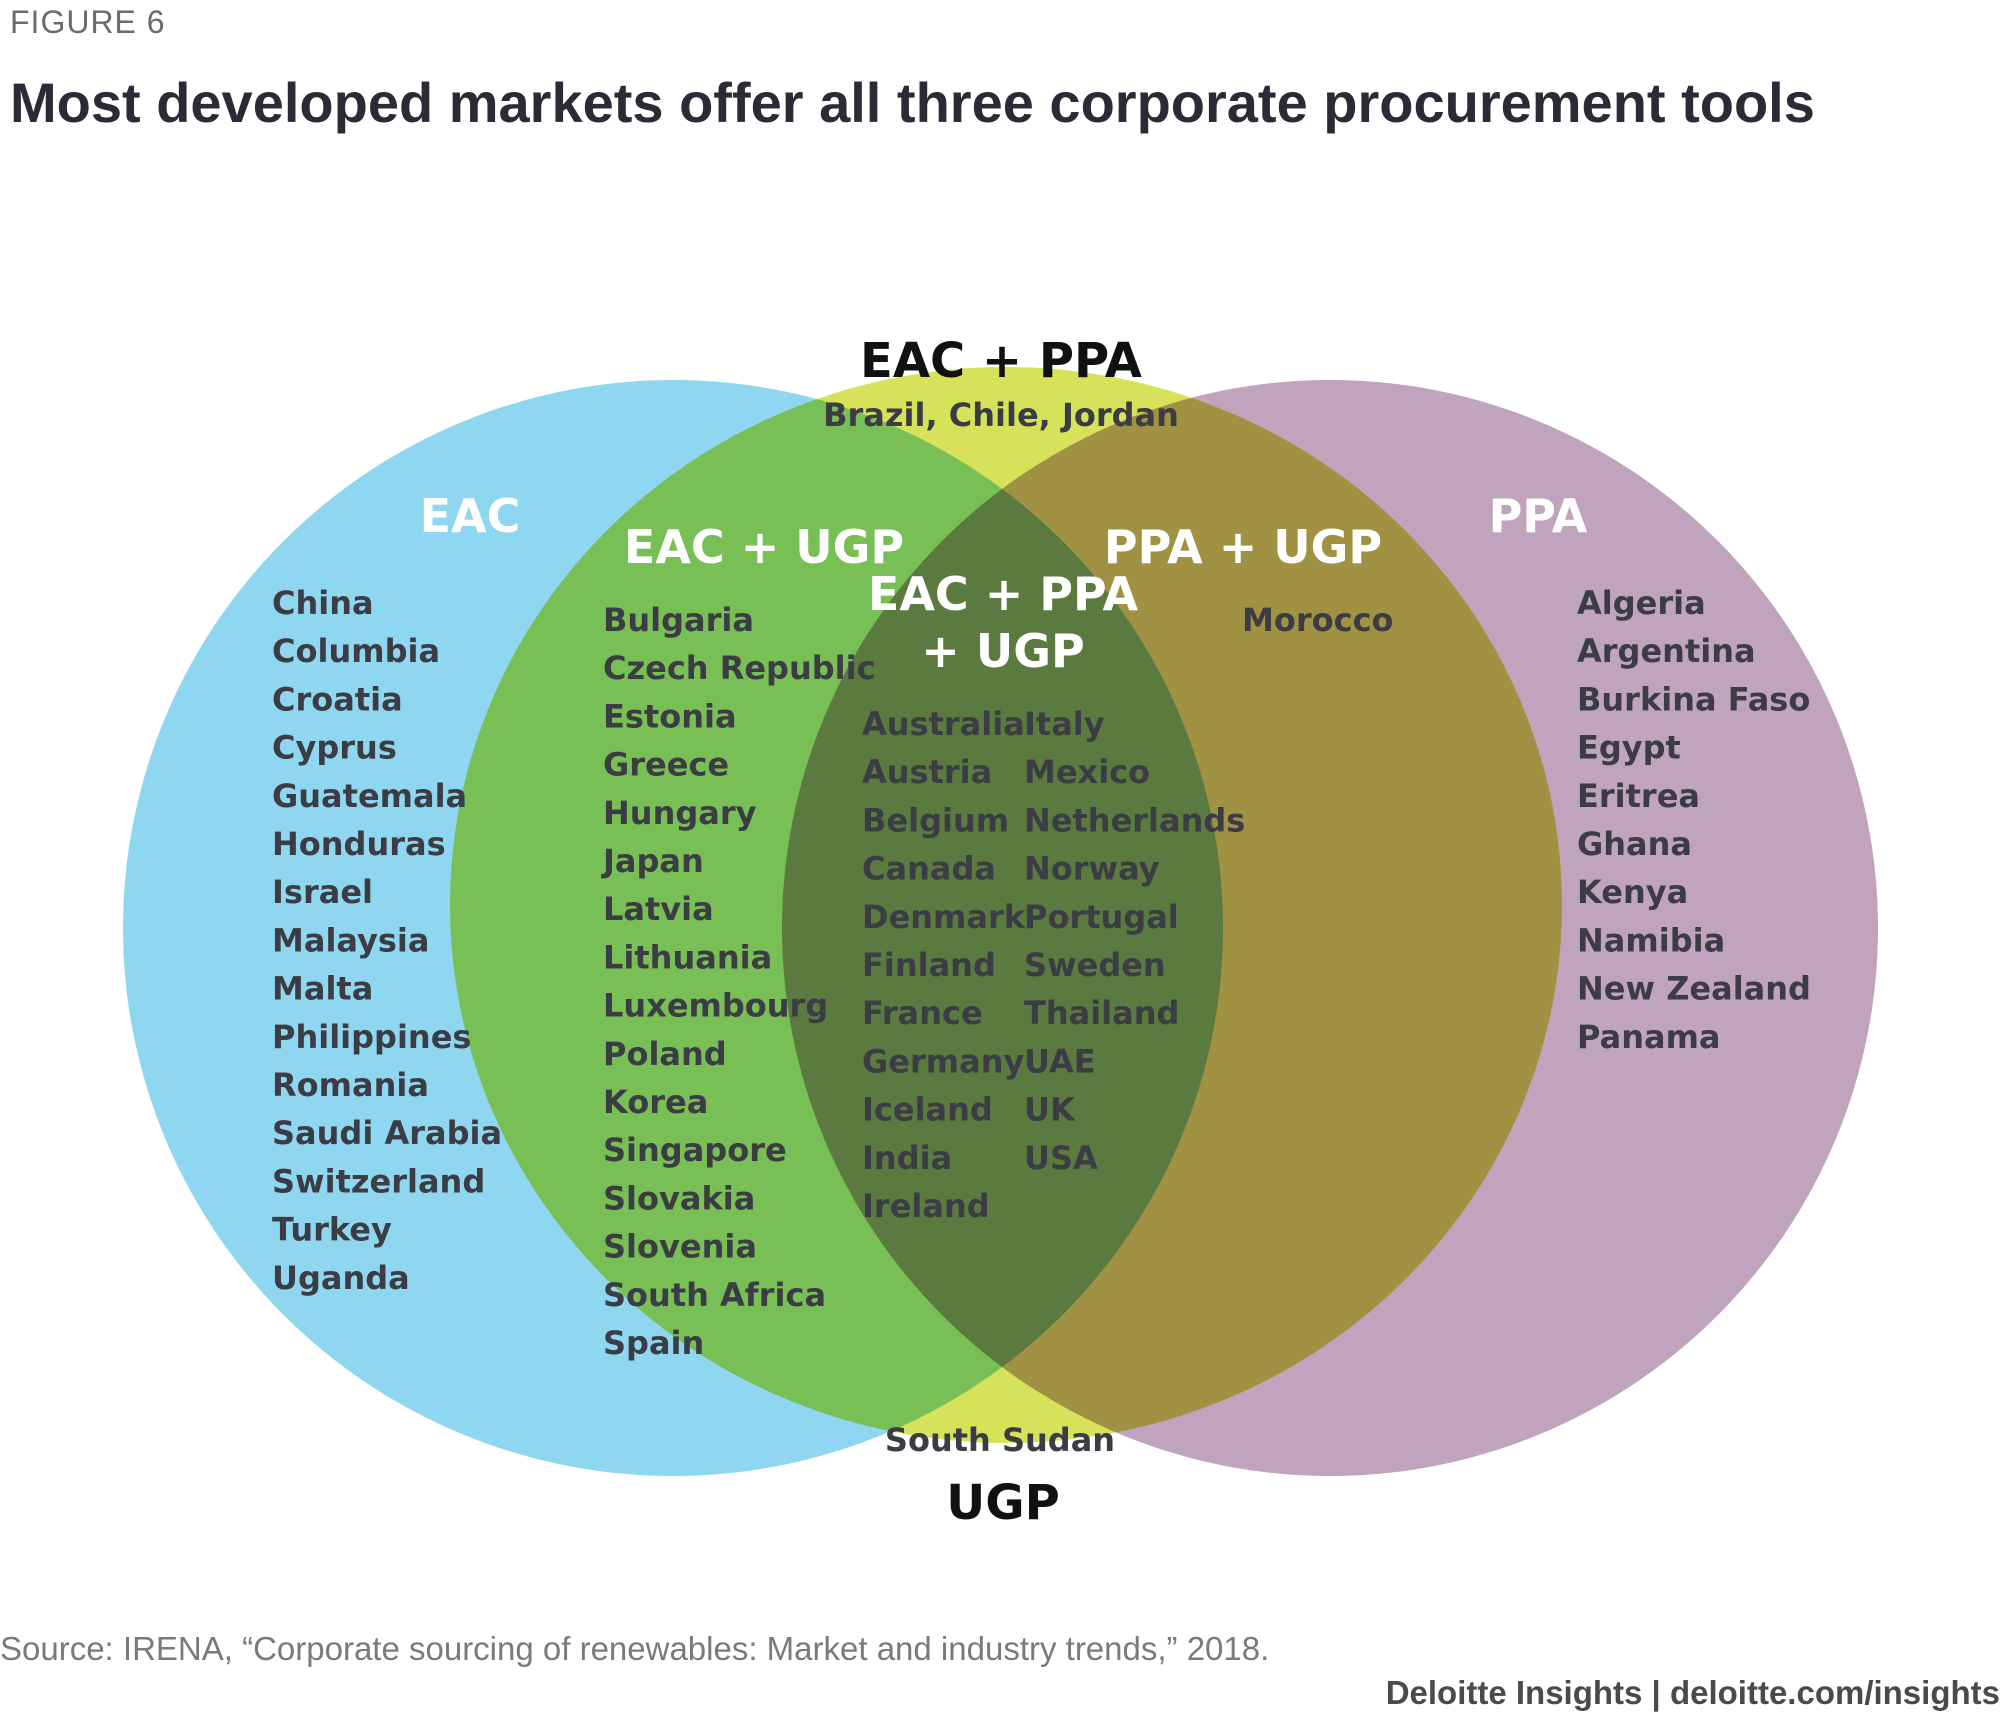 This screenshot has height=1718, width=2000. Describe the element at coordinates (1318, 620) in the screenshot. I see `country-item: Morocco` at that location.